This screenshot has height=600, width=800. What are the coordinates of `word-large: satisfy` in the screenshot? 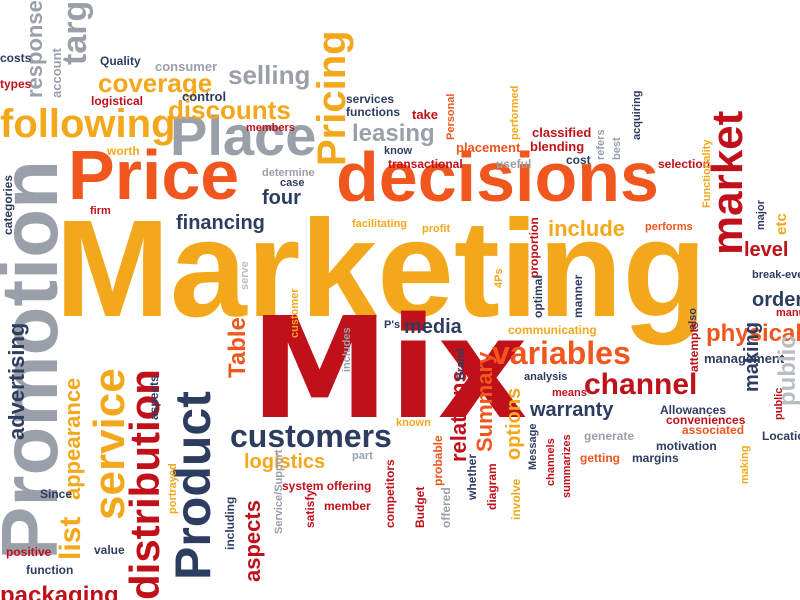 It's located at (310, 508).